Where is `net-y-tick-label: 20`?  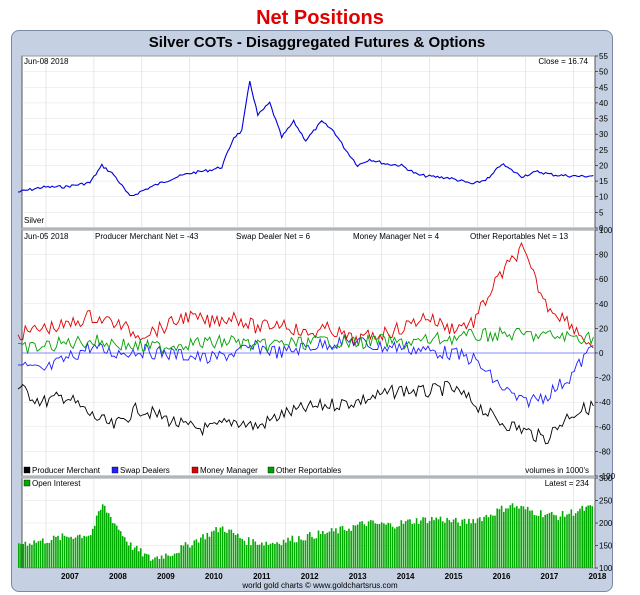 net-y-tick-label: 20 is located at coordinates (603, 328).